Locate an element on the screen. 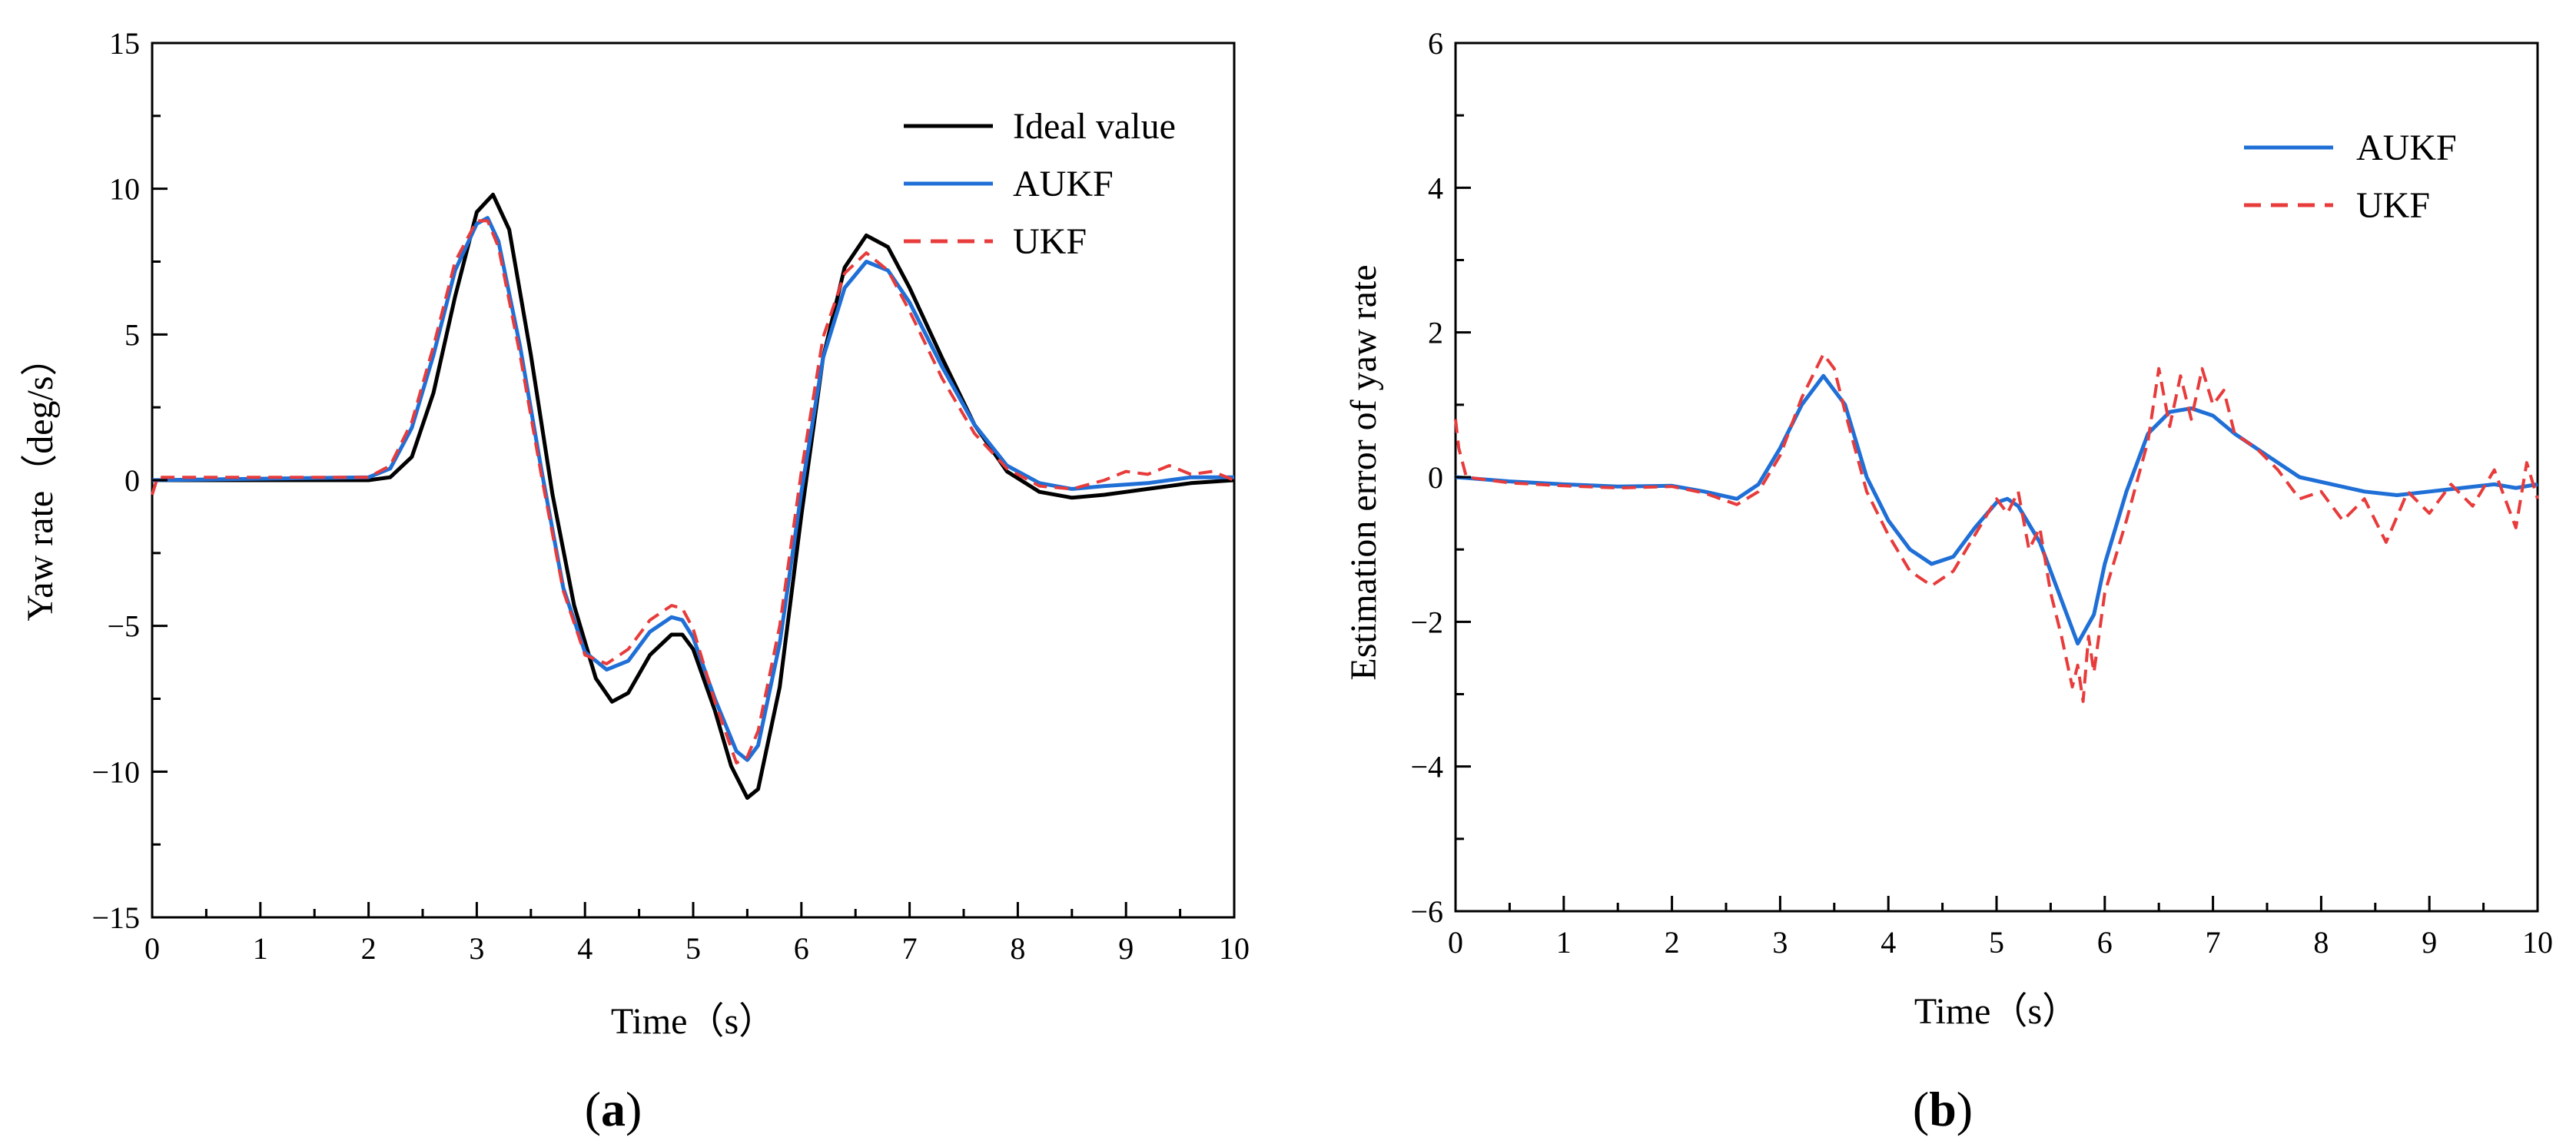 Image resolution: width=2576 pixels, height=1144 pixels. panel-b-x-tick-label: 9 is located at coordinates (2429, 943).